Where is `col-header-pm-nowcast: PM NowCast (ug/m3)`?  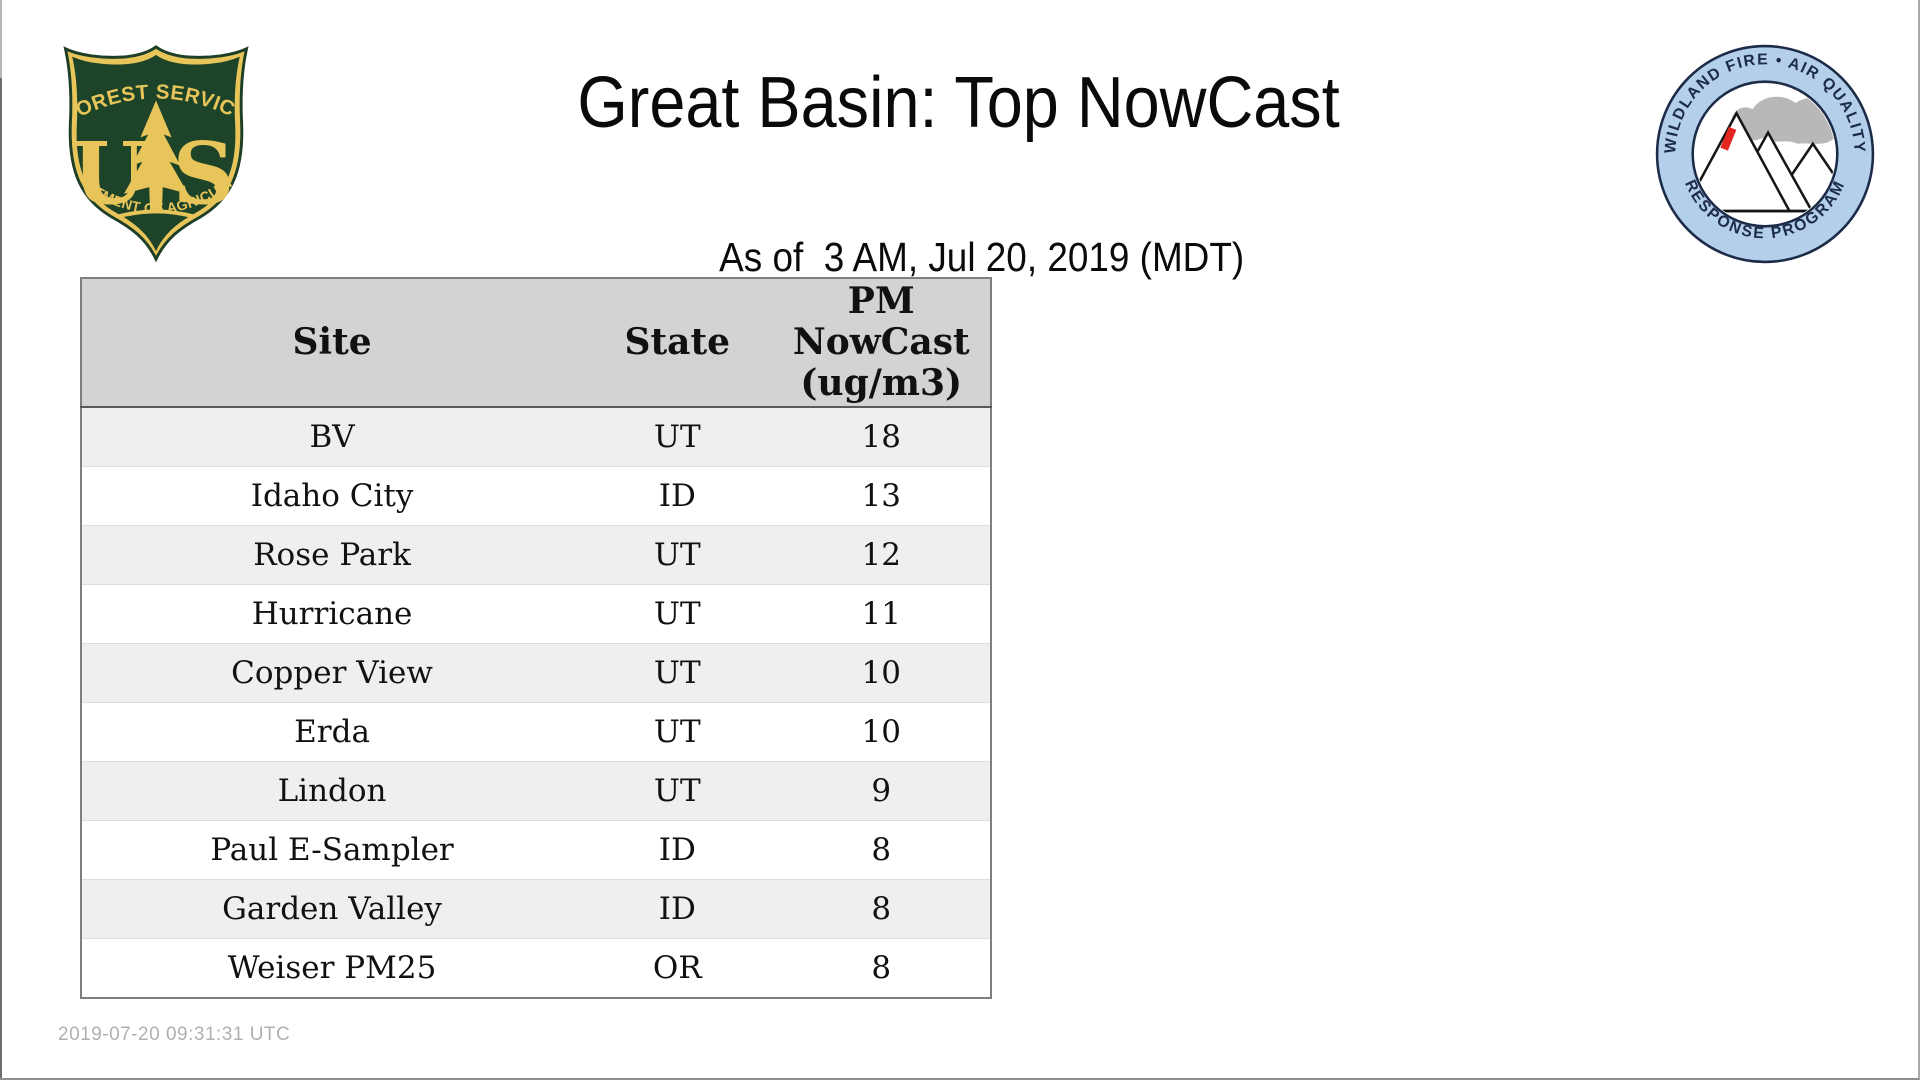 col-header-pm-nowcast: PM NowCast (ug/m3) is located at coordinates (881, 343).